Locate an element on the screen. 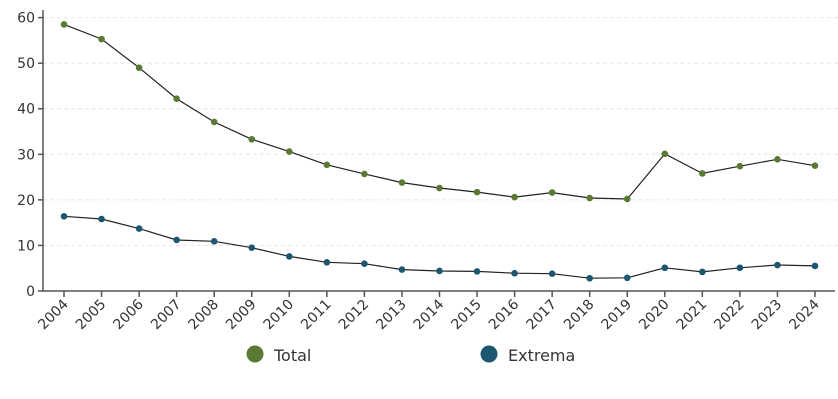 This screenshot has height=399, width=838. y-tick-label: 50 is located at coordinates (26, 64).